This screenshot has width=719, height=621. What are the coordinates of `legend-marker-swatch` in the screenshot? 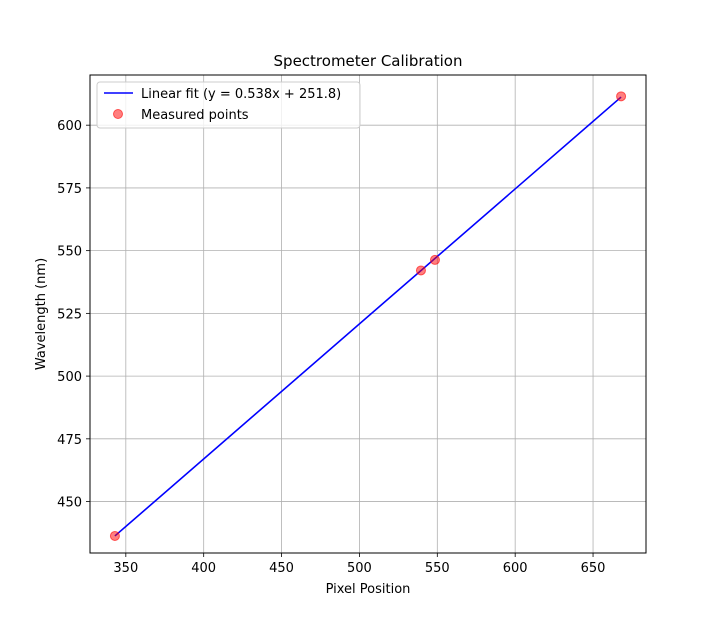 It's located at (118, 114).